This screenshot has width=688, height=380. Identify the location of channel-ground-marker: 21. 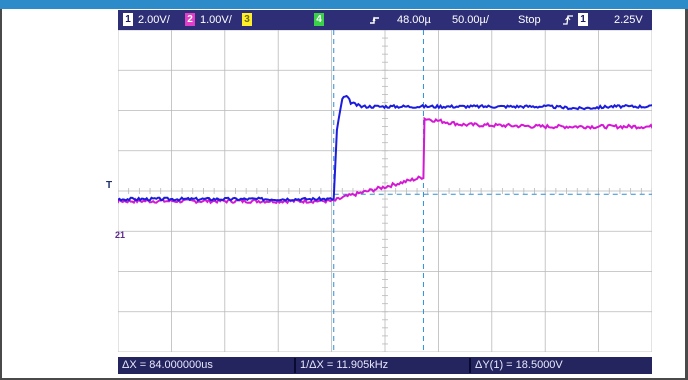
(120, 235).